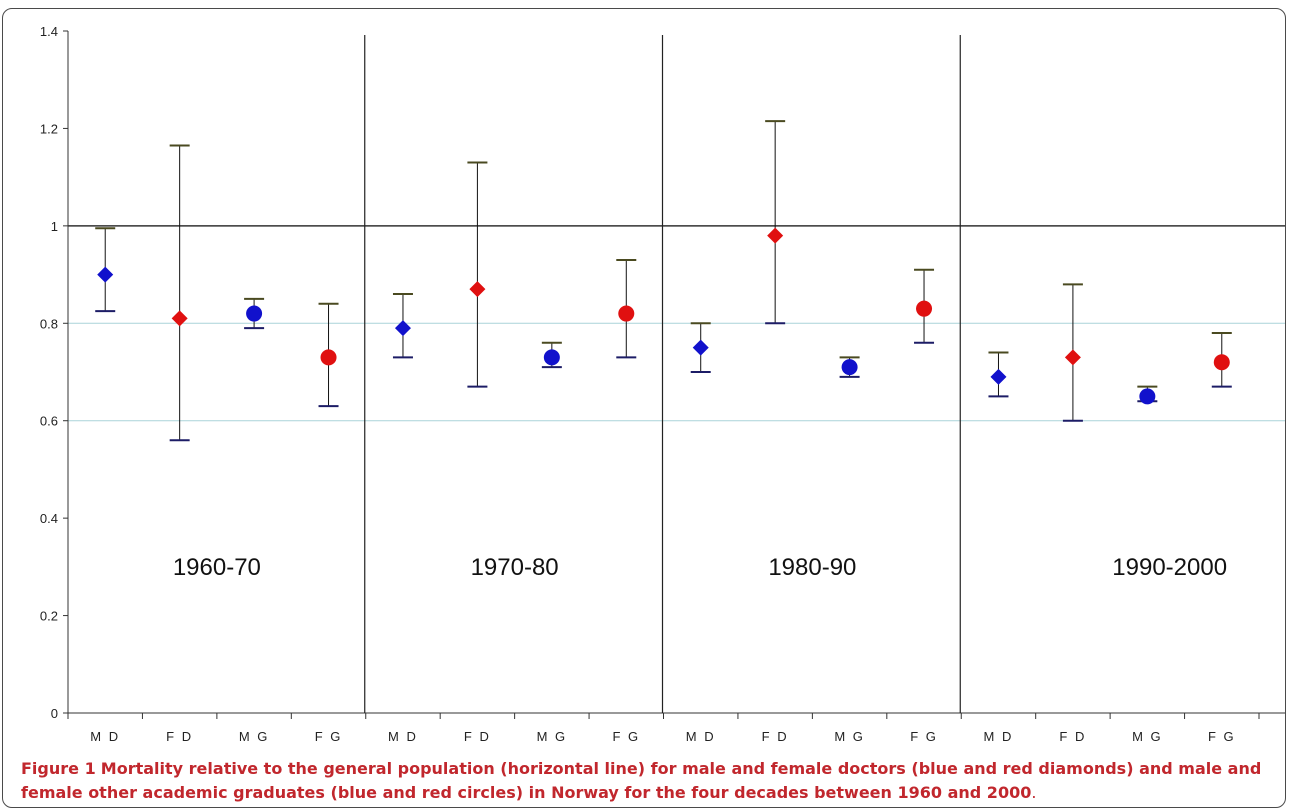 The width and height of the screenshot is (1290, 812). I want to click on y-tick-label: 1.4, so click(49, 31).